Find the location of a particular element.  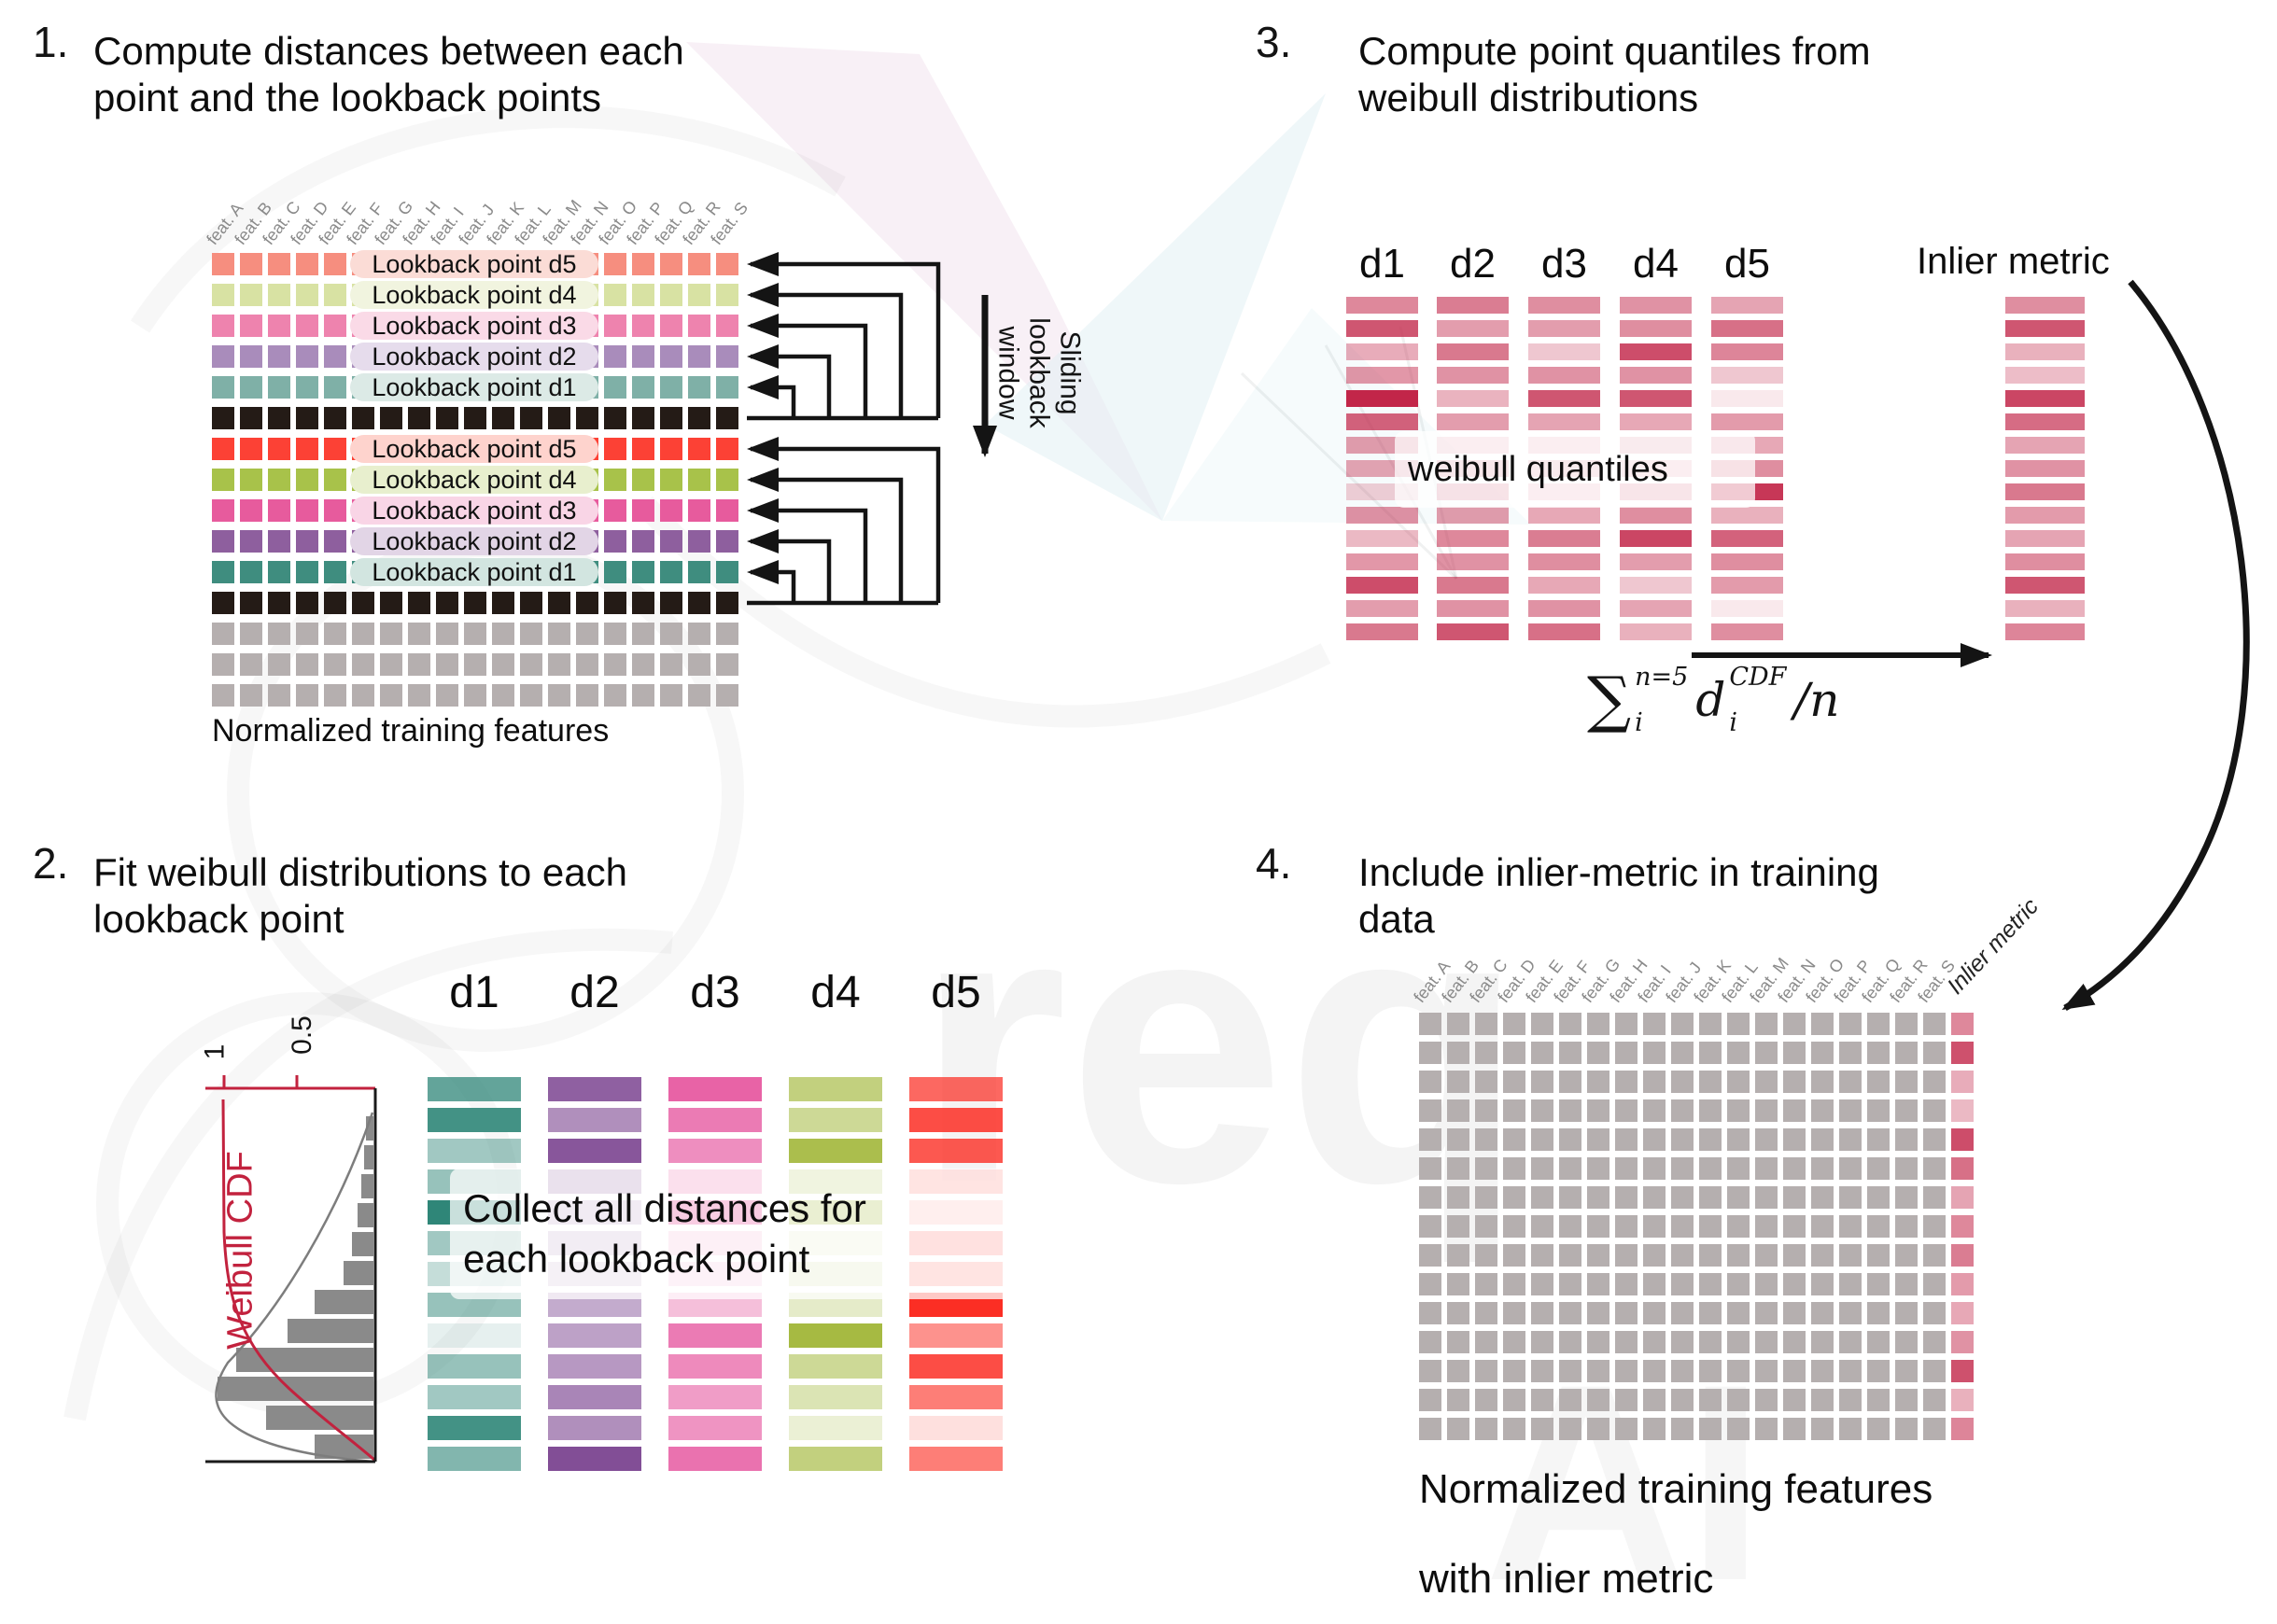

formula-sum-sub: i is located at coordinates (1639, 722).